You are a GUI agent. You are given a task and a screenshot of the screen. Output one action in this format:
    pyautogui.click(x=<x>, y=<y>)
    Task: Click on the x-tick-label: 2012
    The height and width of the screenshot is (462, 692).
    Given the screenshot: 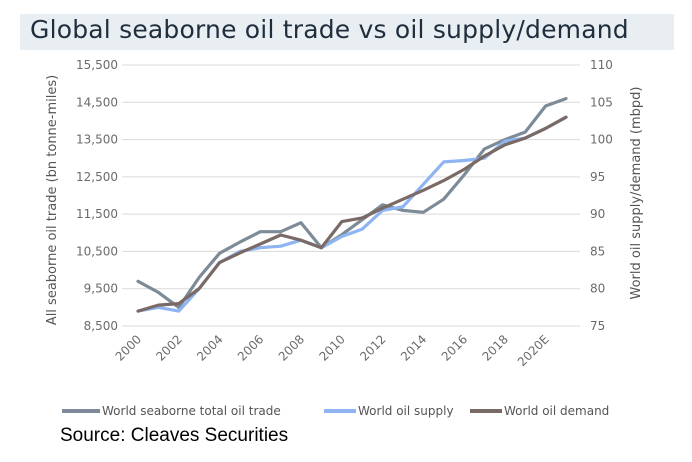 What is the action you would take?
    pyautogui.click(x=372, y=347)
    